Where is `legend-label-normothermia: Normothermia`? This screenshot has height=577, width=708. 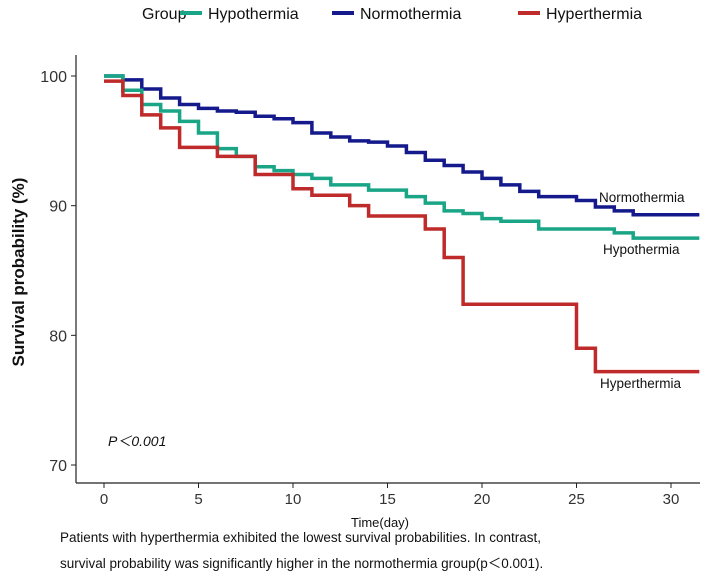 legend-label-normothermia: Normothermia is located at coordinates (410, 14).